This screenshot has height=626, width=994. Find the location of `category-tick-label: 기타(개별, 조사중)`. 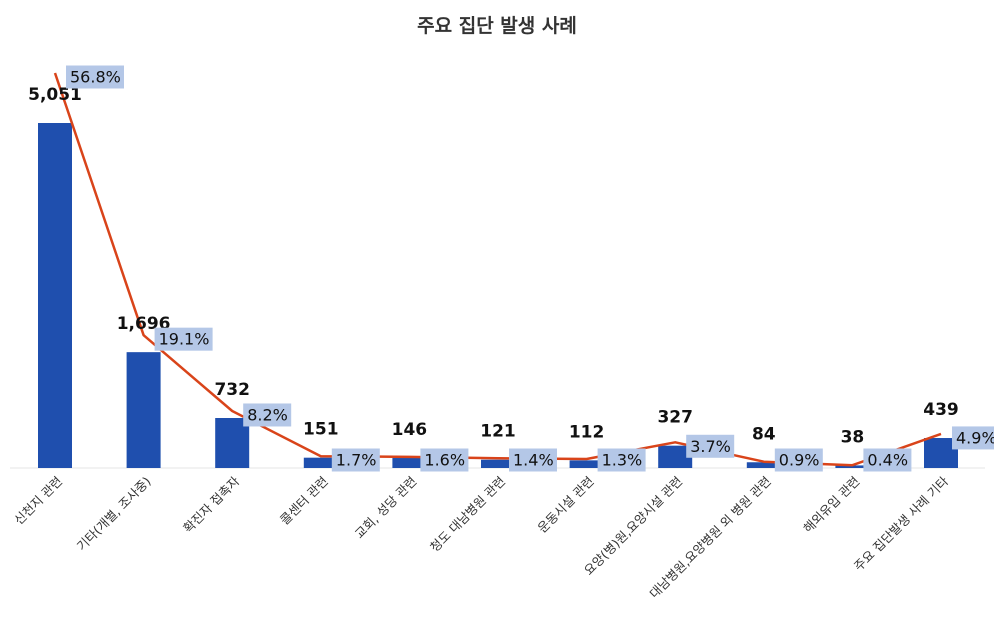

category-tick-label: 기타(개별, 조사중) is located at coordinates (114, 514).